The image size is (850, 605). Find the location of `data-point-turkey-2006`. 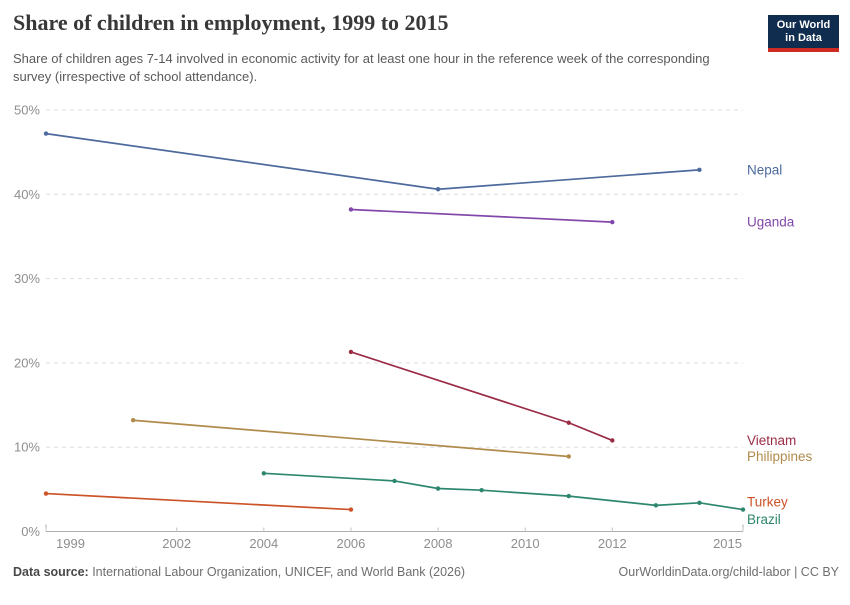

data-point-turkey-2006 is located at coordinates (351, 509).